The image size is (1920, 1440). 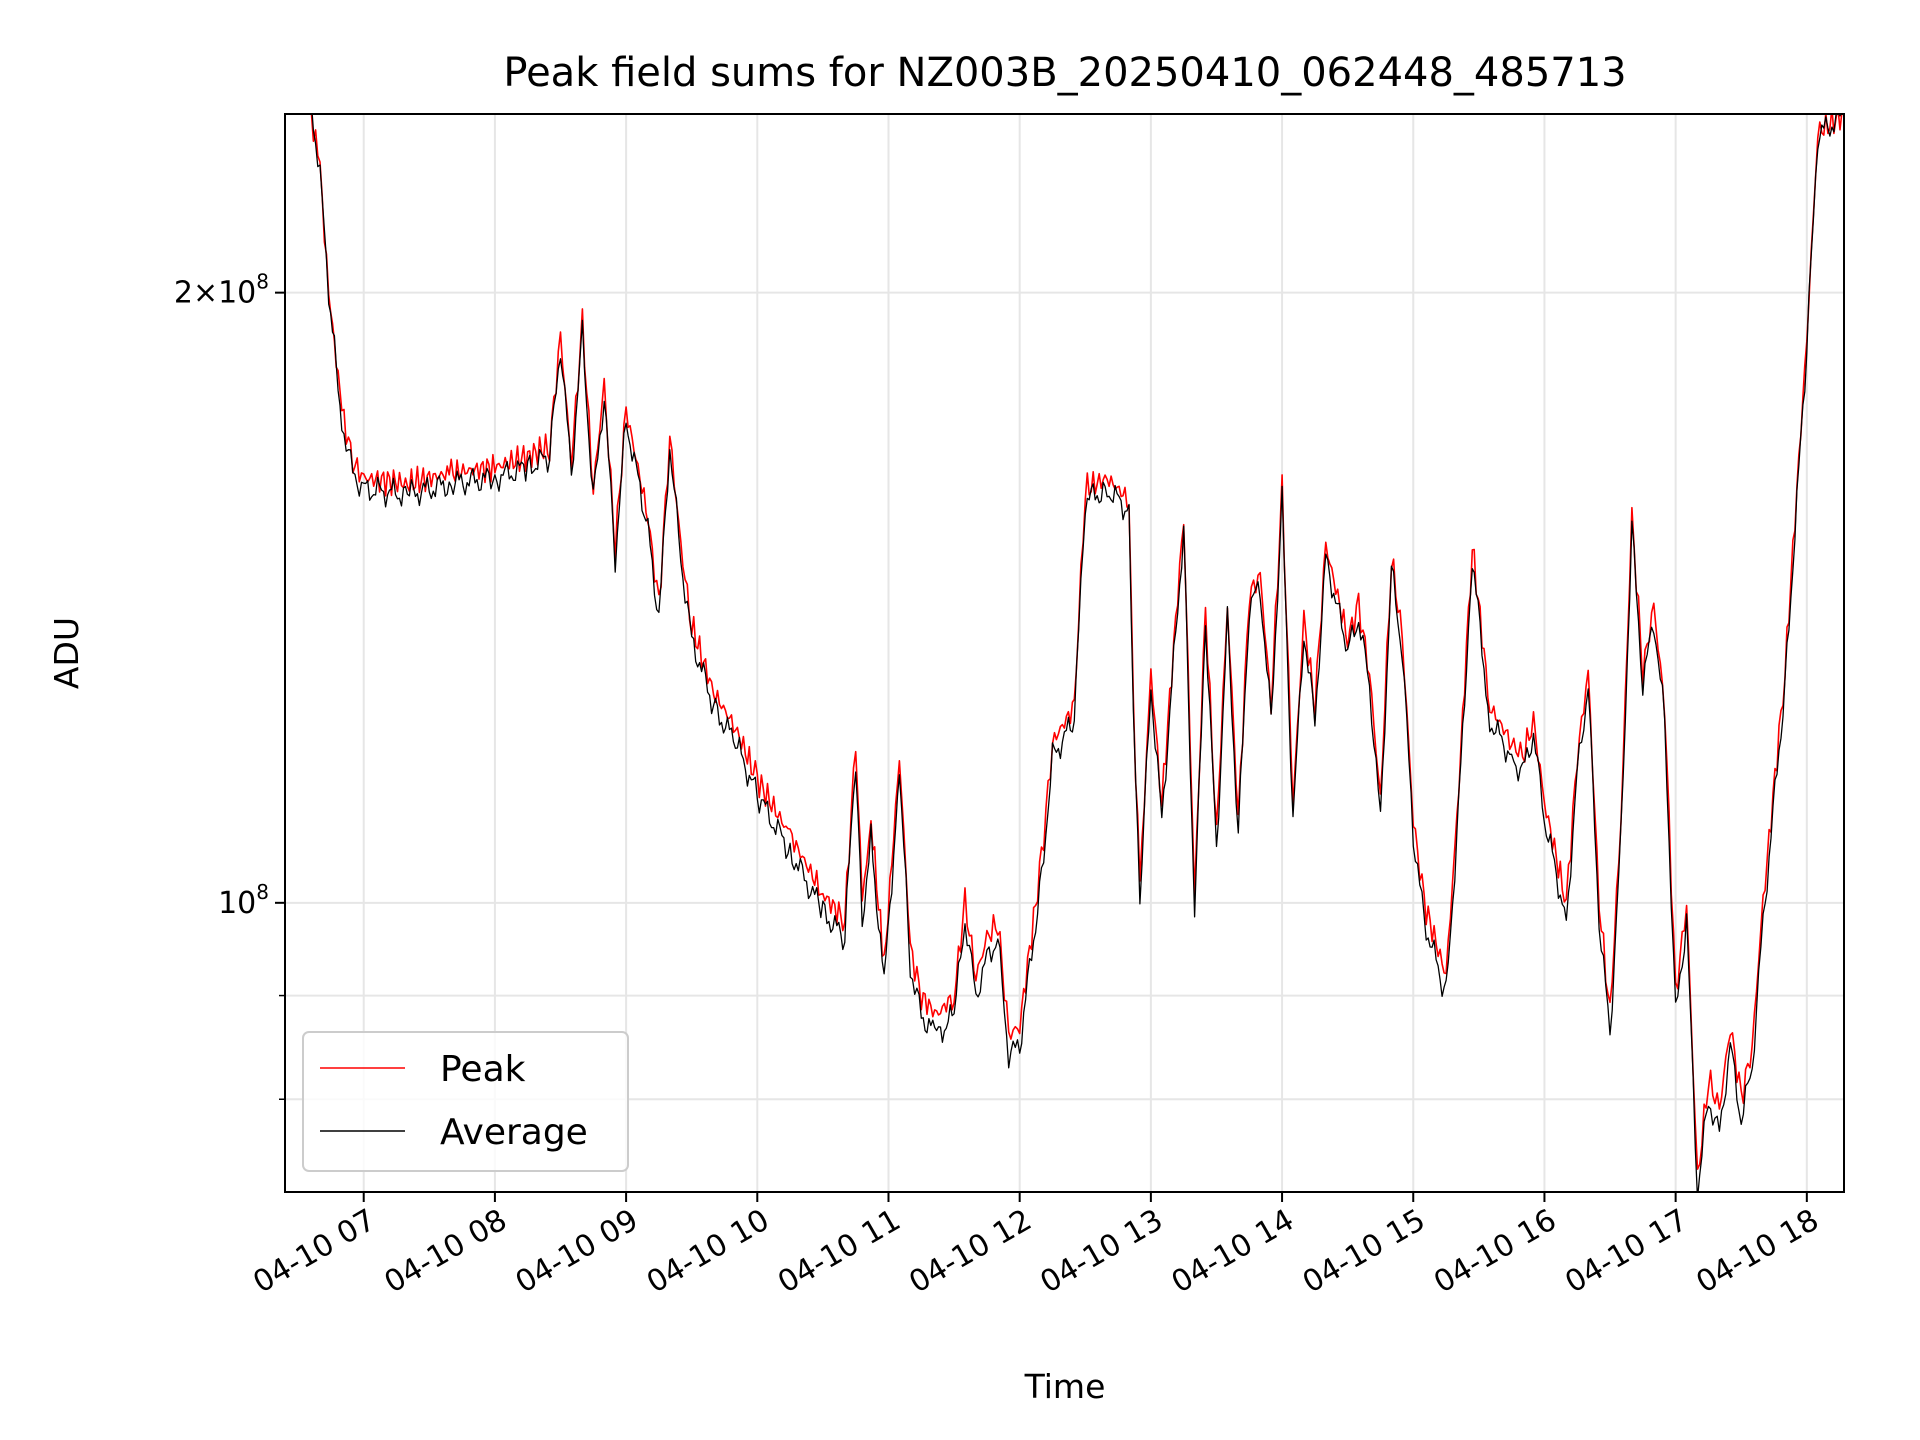 What do you see at coordinates (514, 1132) in the screenshot?
I see `legend-label-average: Average` at bounding box center [514, 1132].